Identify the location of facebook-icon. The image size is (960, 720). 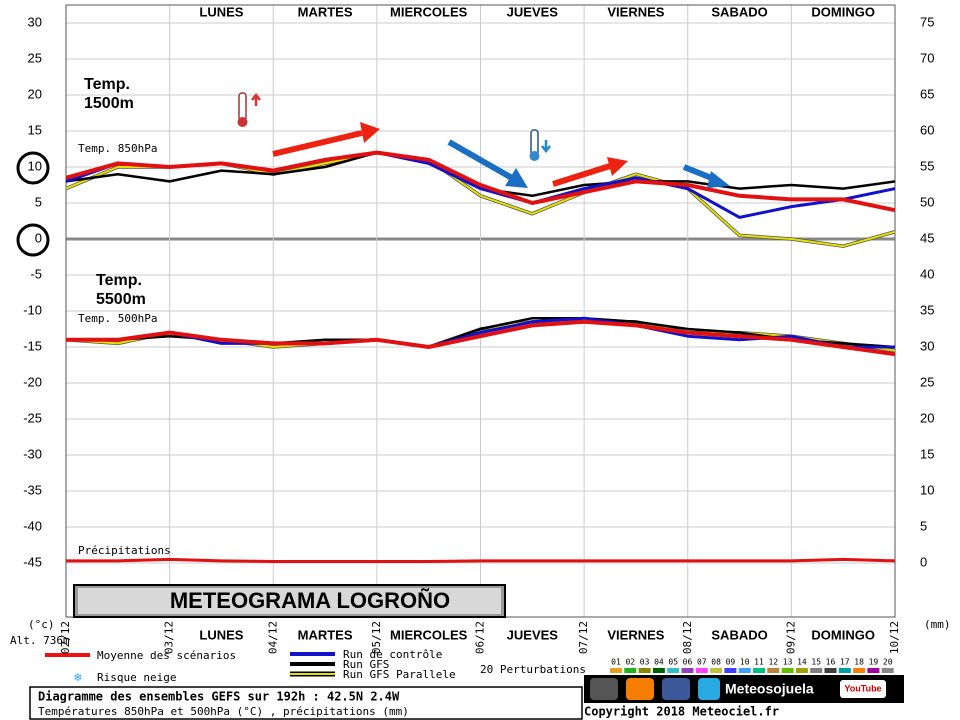
(676, 689).